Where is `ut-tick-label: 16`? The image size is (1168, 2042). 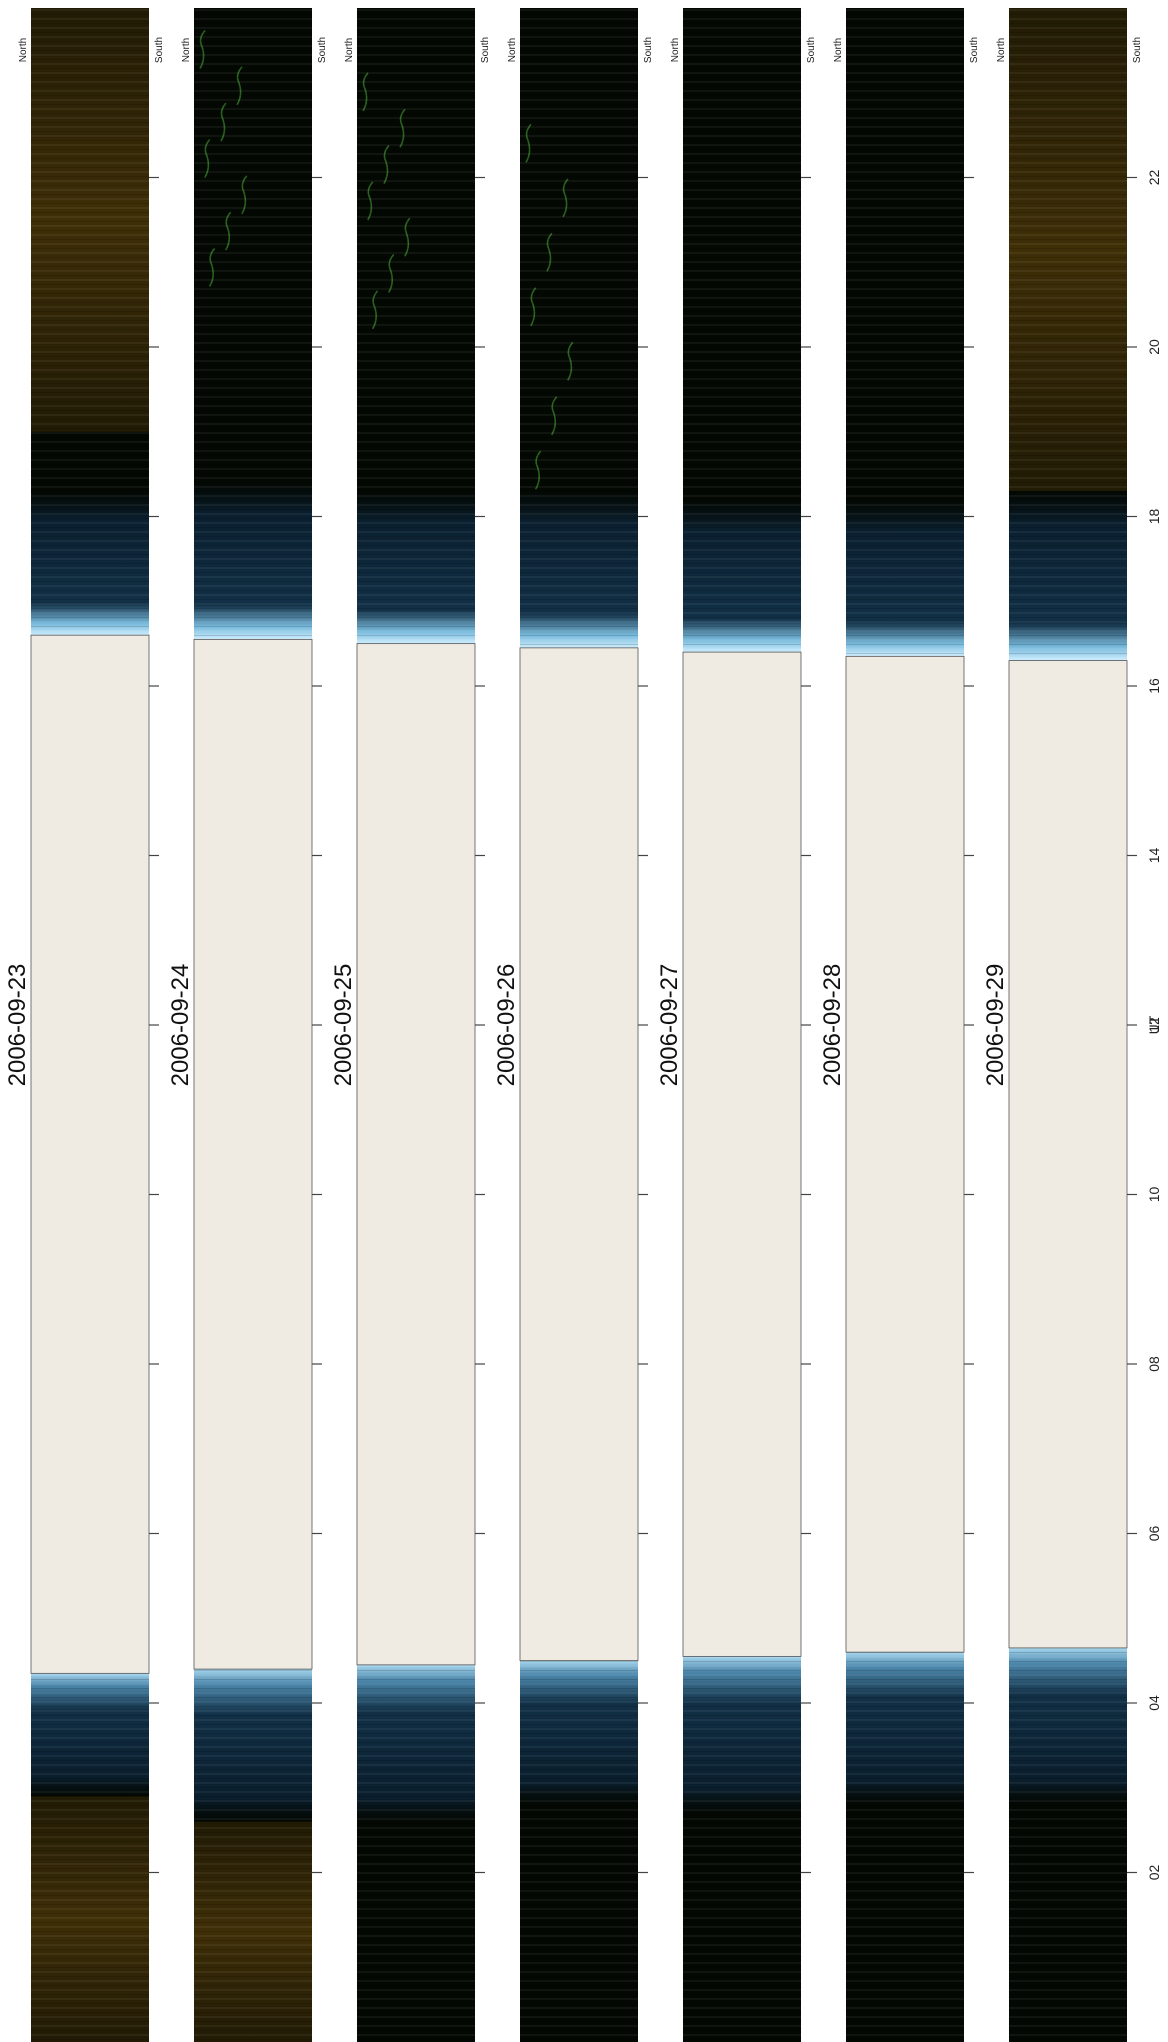 ut-tick-label: 16 is located at coordinates (1154, 686).